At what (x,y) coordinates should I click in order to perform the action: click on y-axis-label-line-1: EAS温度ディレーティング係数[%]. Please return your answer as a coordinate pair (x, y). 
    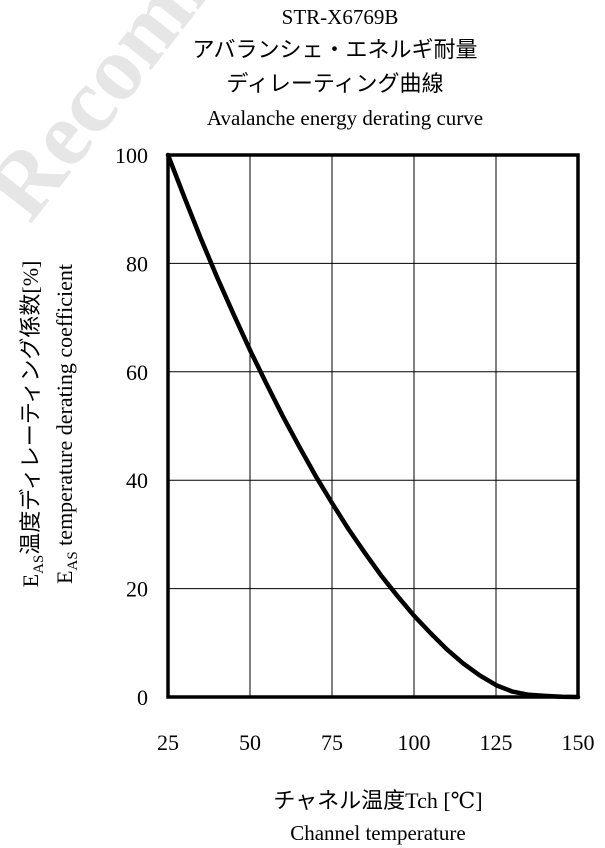
    Looking at the image, I should click on (32, 424).